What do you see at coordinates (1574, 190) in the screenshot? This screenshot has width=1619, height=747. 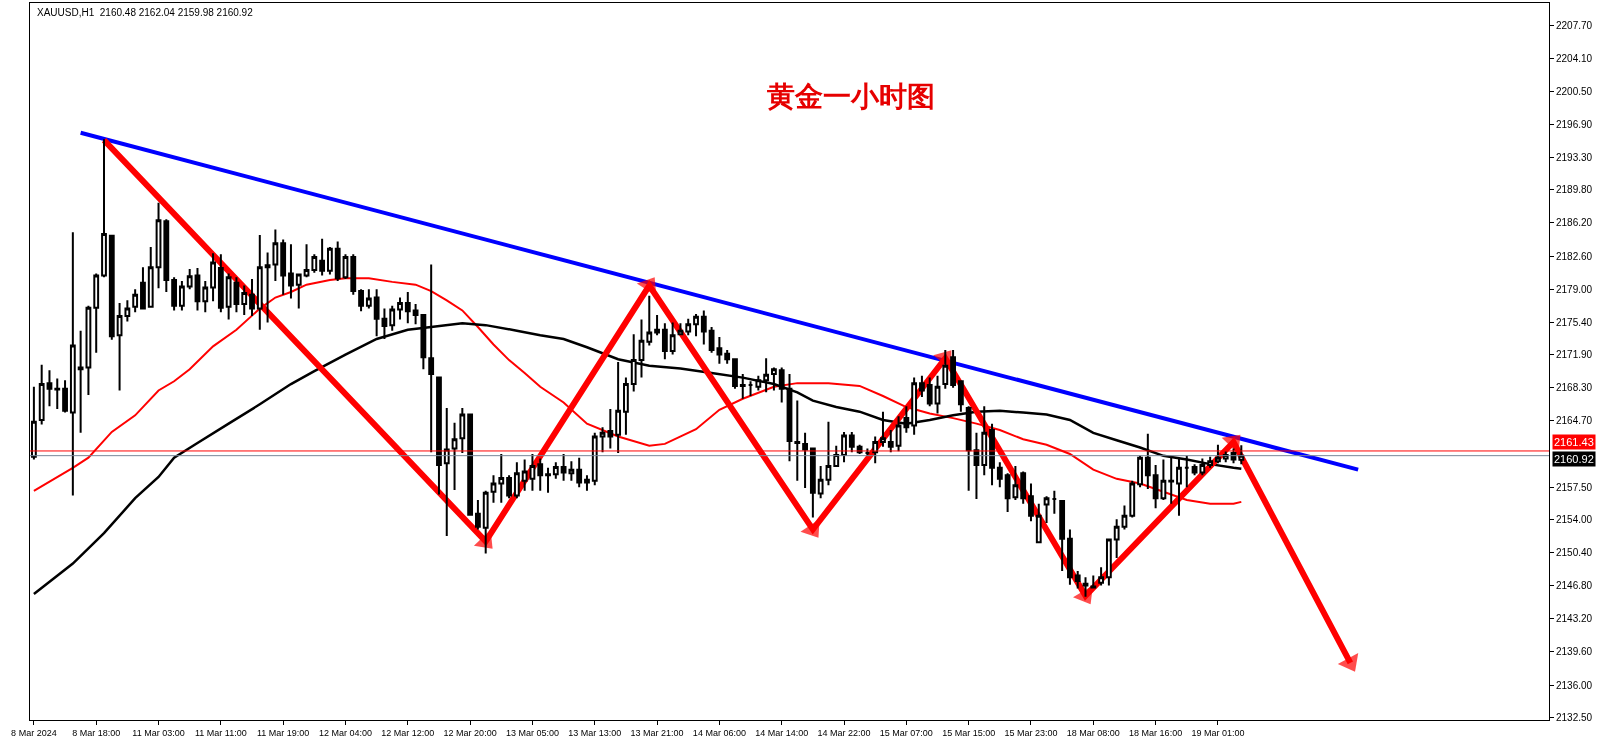 I see `y-tick-label: 2189.80` at bounding box center [1574, 190].